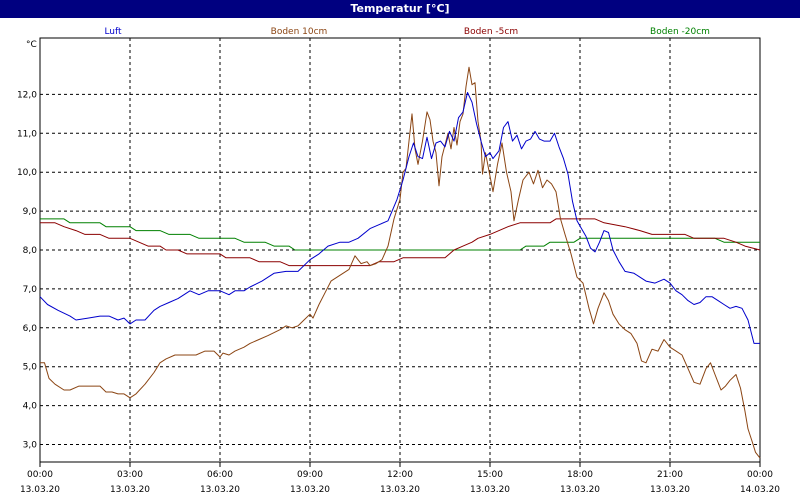 The image size is (800, 500). Describe the element at coordinates (400, 475) in the screenshot. I see `x-tick-time: 12:00` at that location.